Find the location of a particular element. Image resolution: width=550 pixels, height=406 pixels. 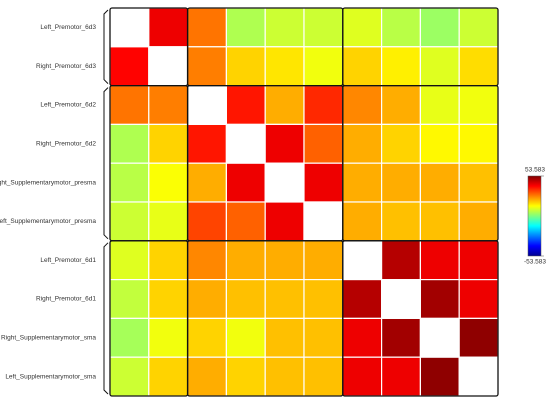

row-label: Right_Premotor_6d1 is located at coordinates (66, 299).